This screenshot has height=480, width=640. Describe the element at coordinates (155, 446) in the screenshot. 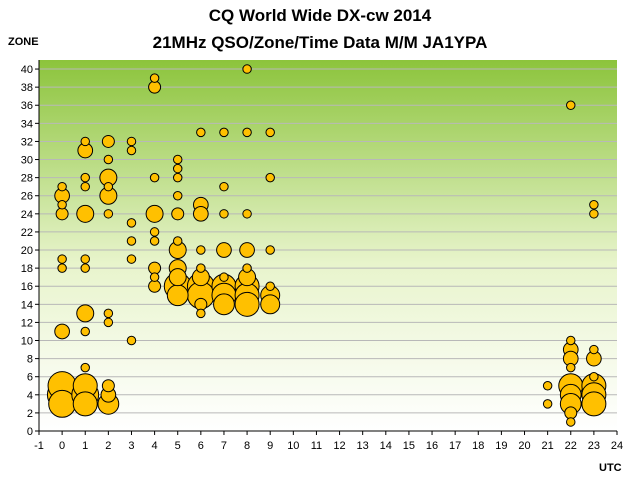

I see `x-tick-label: 4` at that location.